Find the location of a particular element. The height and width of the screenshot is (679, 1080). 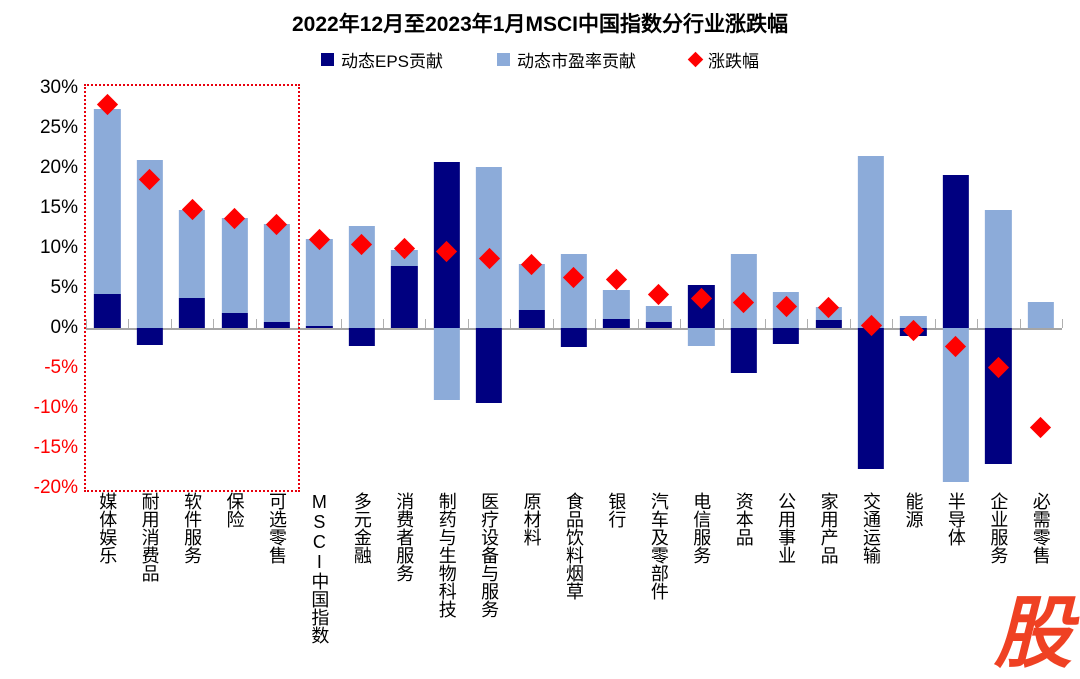

y-axis-tick-label: 20% is located at coordinates (58, 167).